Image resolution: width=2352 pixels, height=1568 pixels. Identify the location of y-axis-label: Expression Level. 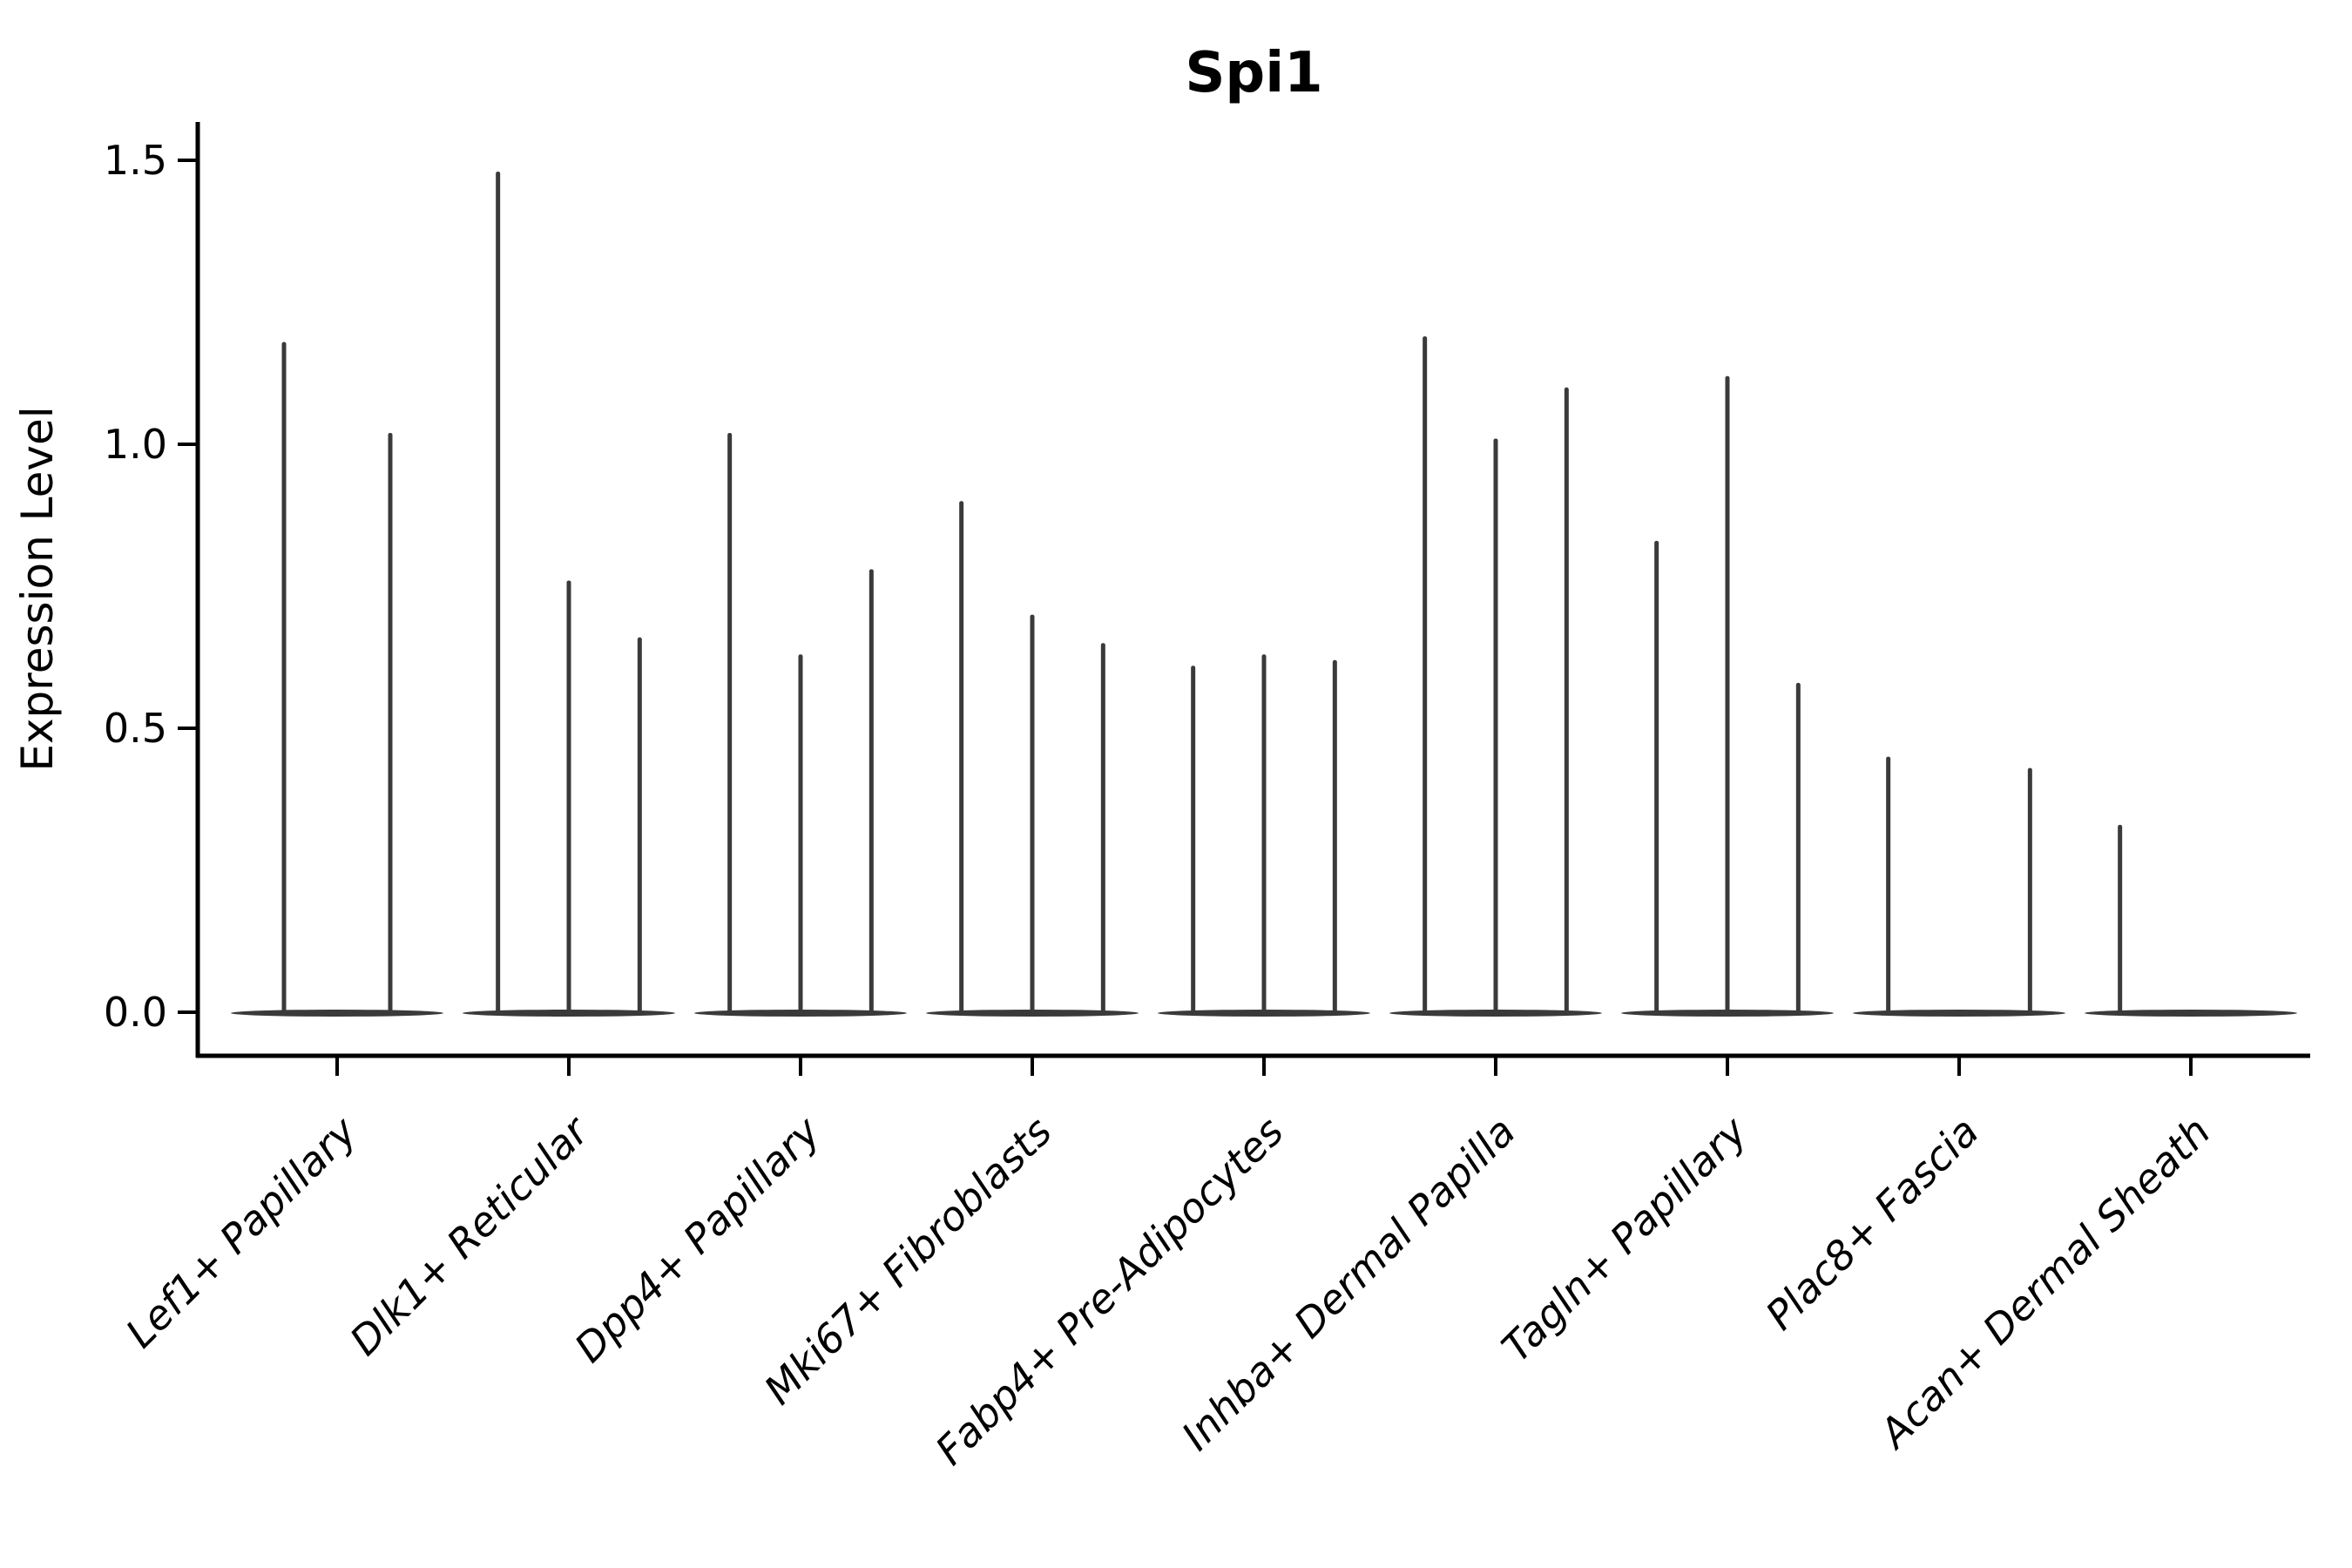
(37, 588).